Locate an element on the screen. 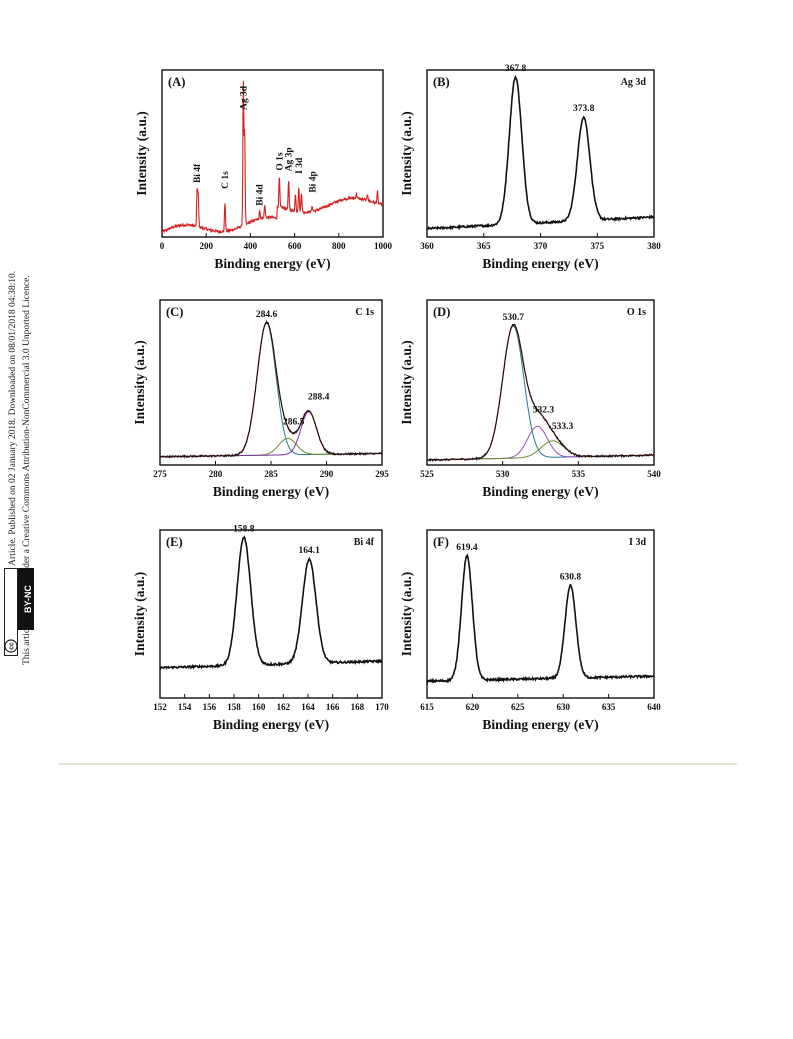  x-tick-label: 615 is located at coordinates (427, 707).